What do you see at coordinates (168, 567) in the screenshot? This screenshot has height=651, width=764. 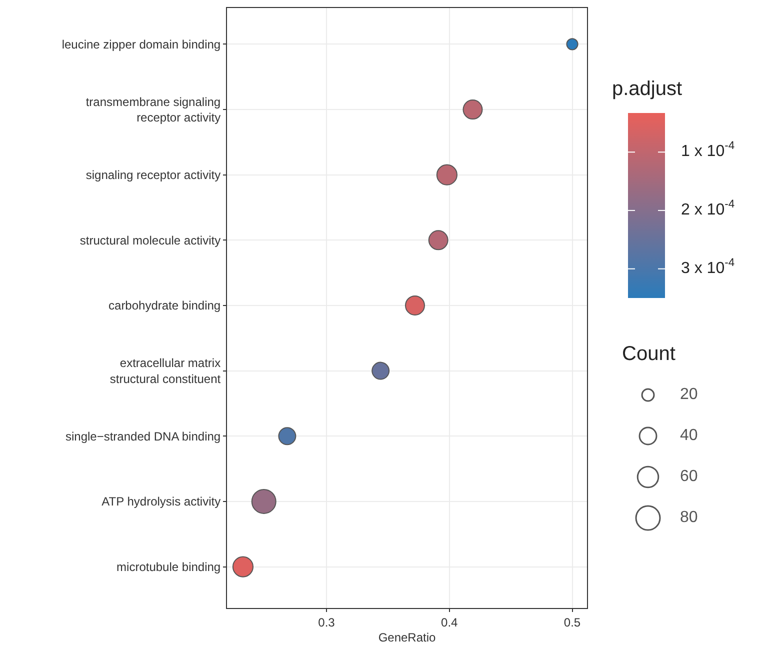 I see `y-tick-label: microtubule binding` at bounding box center [168, 567].